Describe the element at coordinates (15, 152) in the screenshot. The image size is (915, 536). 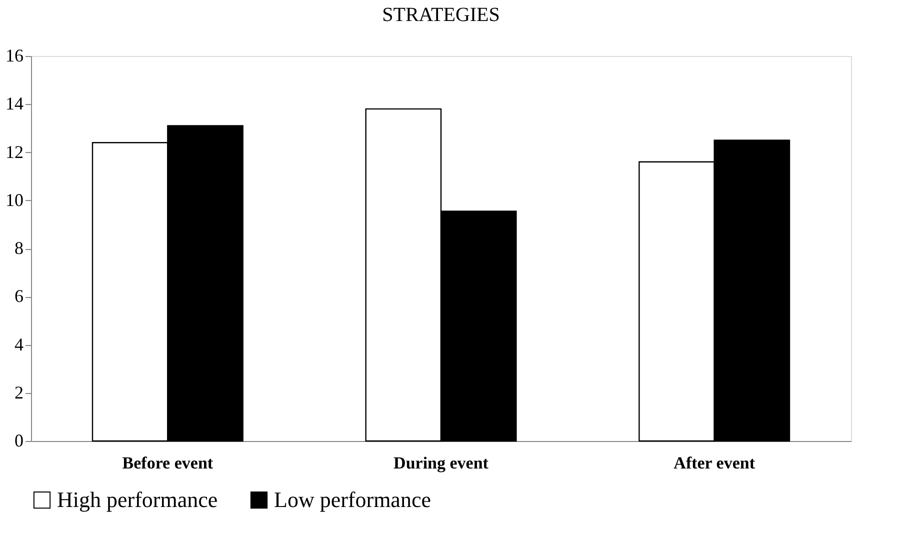
I see `y-tick-label: 12` at that location.